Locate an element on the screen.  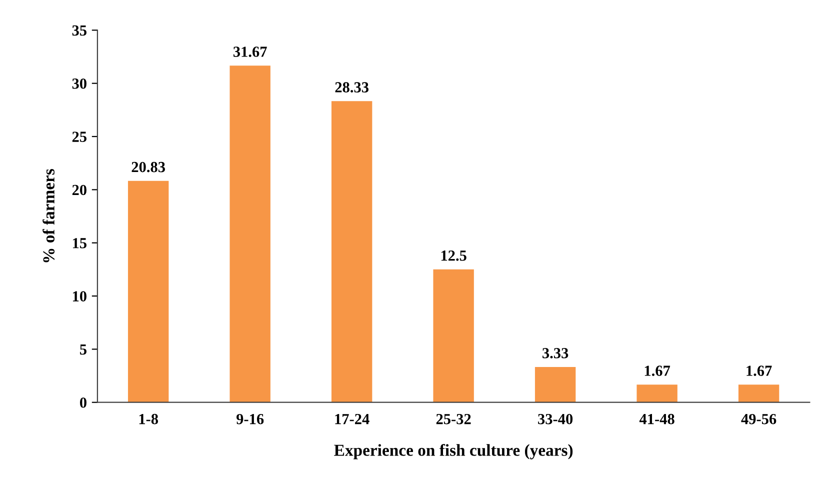
x-tick-label: 25-32 is located at coordinates (453, 419).